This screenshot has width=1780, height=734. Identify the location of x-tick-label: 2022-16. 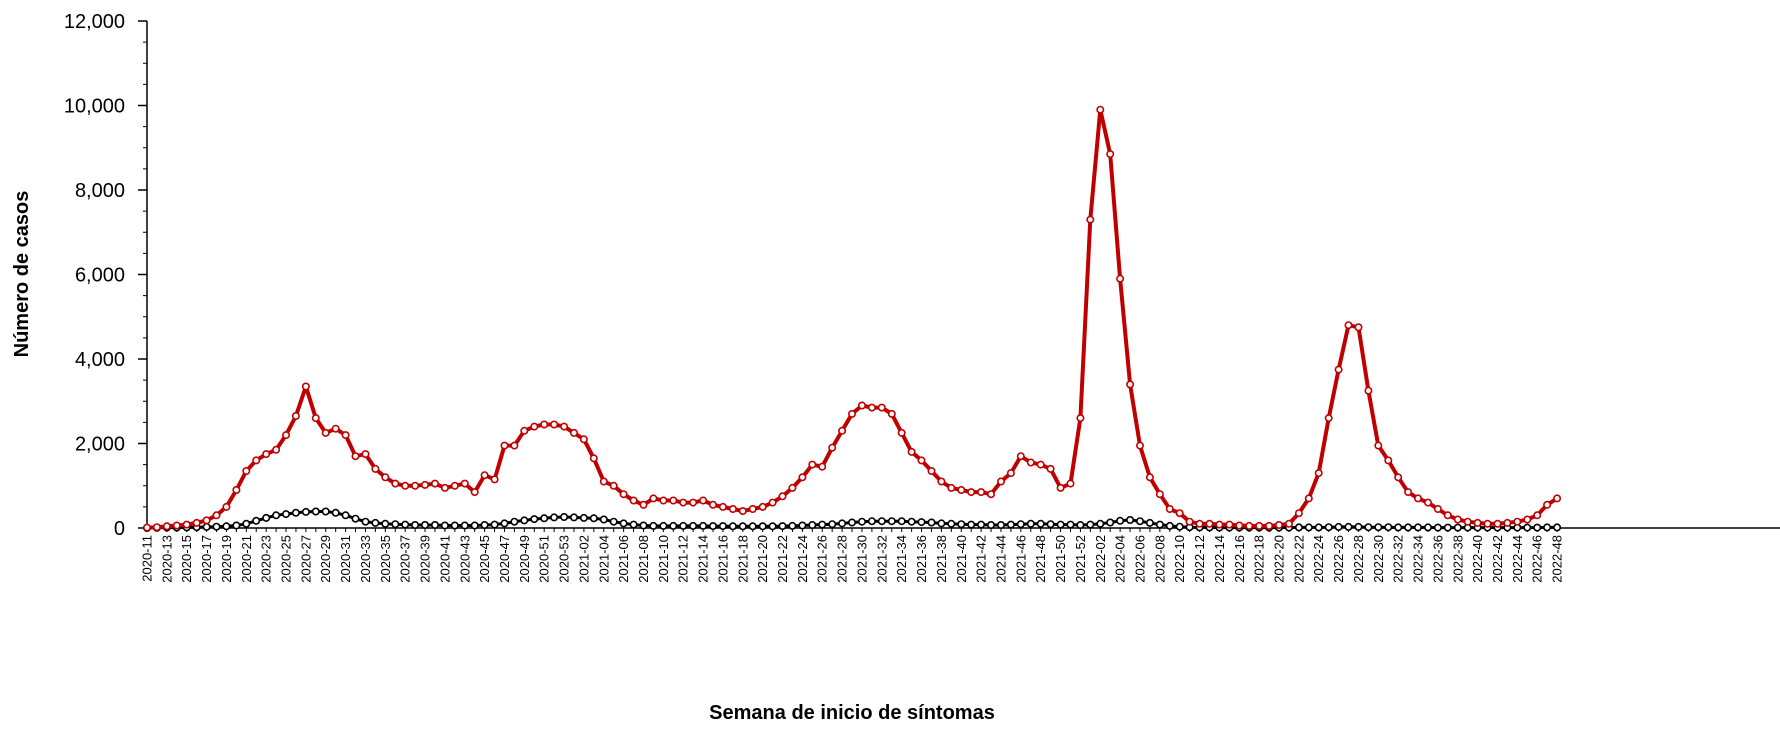
(1239, 559).